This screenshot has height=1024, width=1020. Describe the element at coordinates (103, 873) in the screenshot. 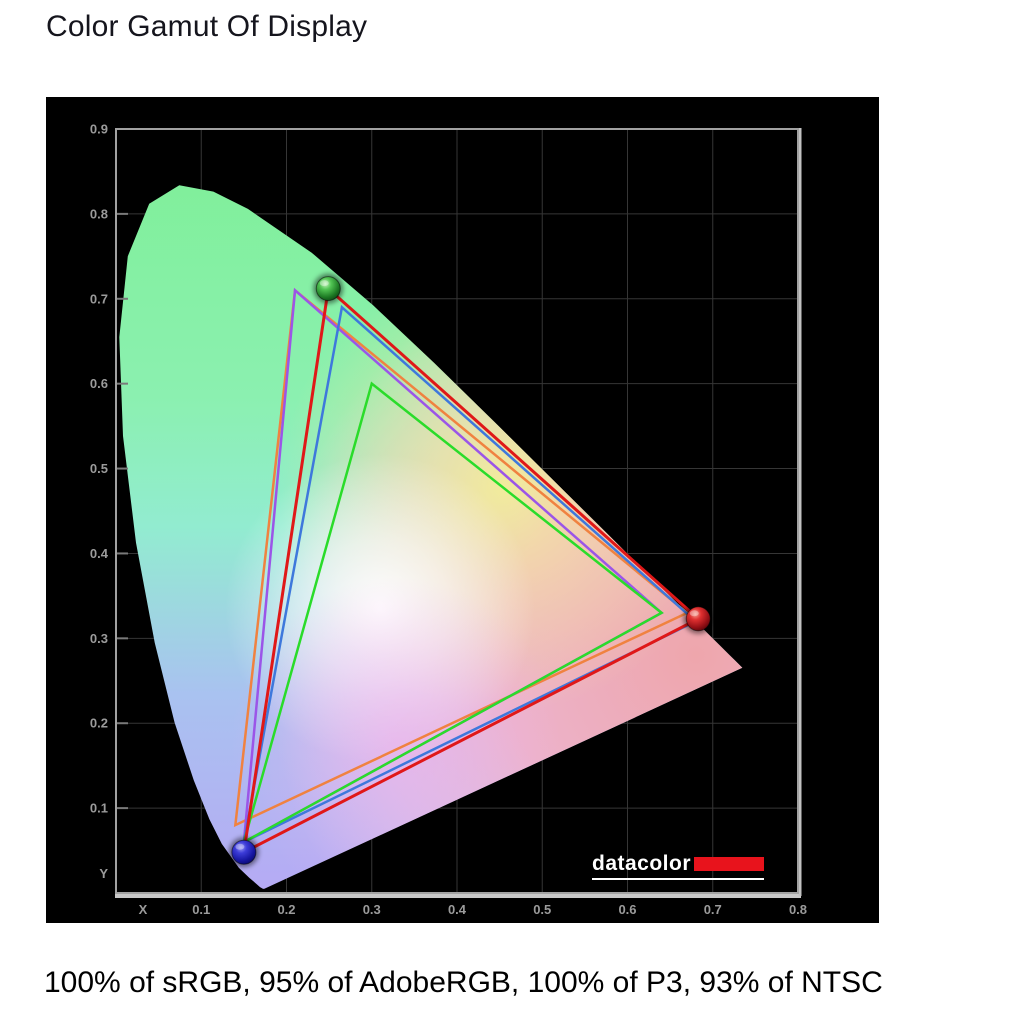

I see `y-axis-letter: Y` at that location.